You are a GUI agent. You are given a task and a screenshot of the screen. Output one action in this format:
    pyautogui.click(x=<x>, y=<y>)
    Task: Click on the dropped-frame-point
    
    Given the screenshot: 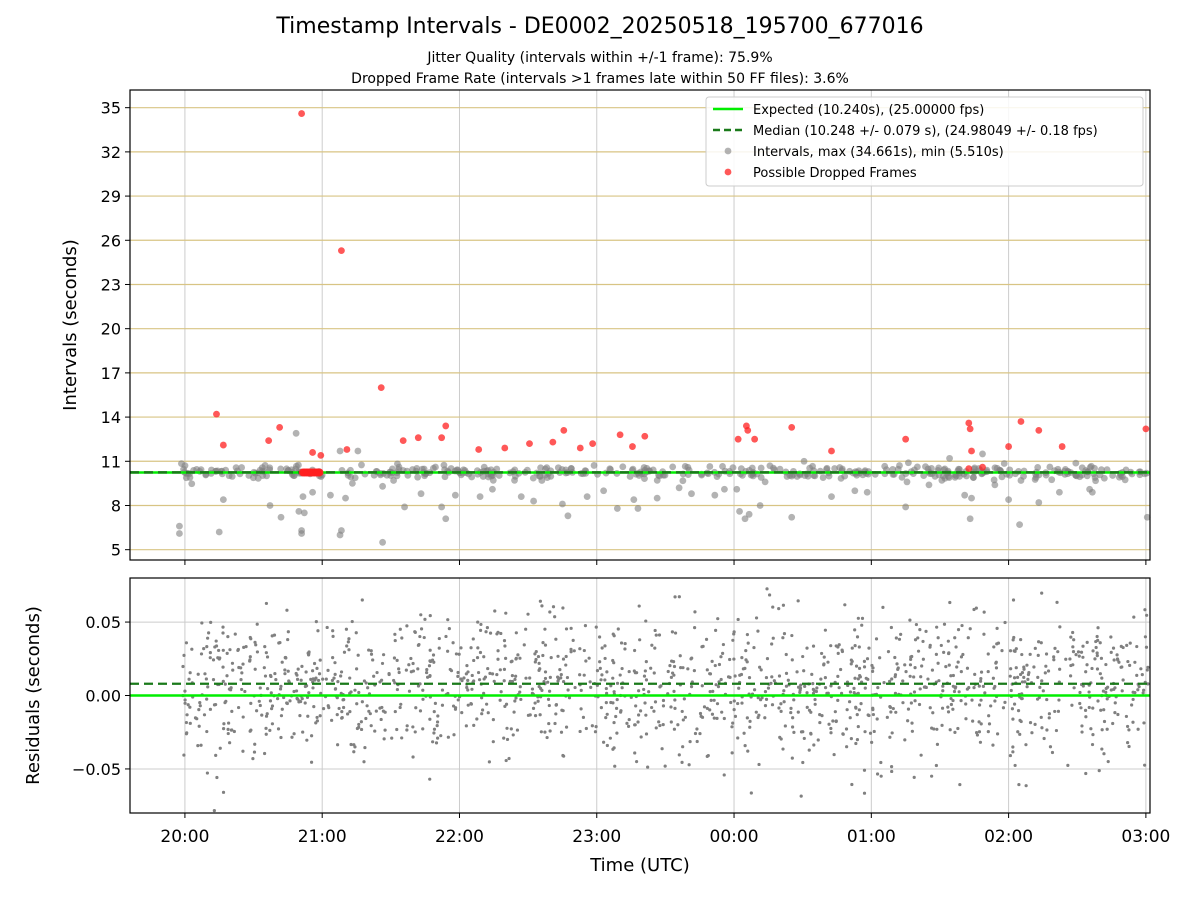 What is the action you would take?
    pyautogui.click(x=1039, y=430)
    